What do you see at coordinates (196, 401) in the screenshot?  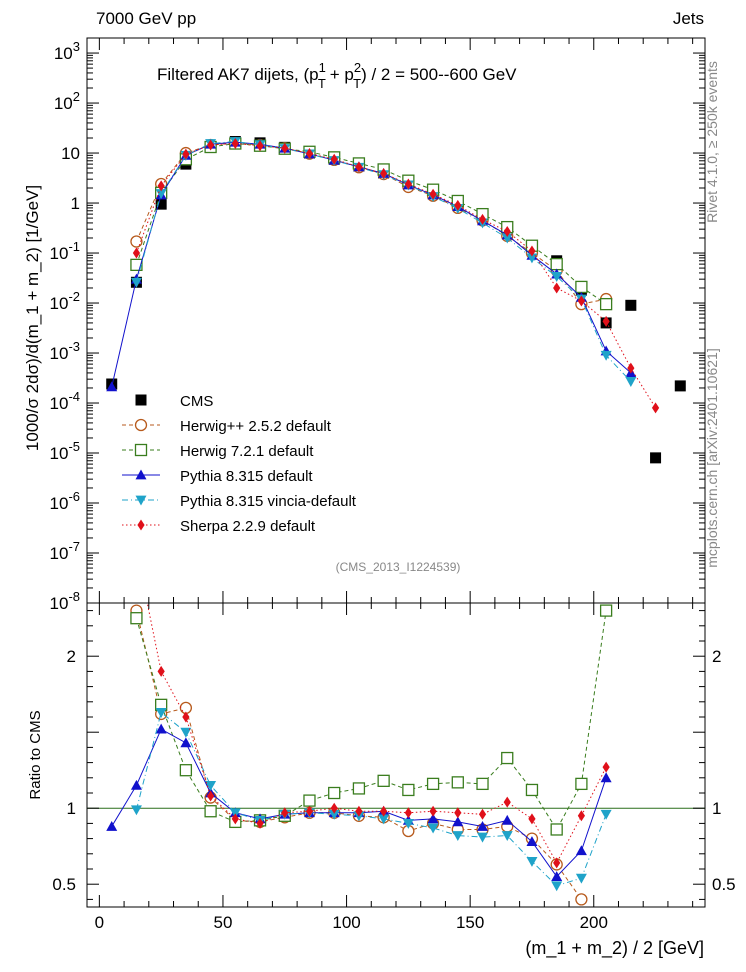 I see `legend-label: CMS` at bounding box center [196, 401].